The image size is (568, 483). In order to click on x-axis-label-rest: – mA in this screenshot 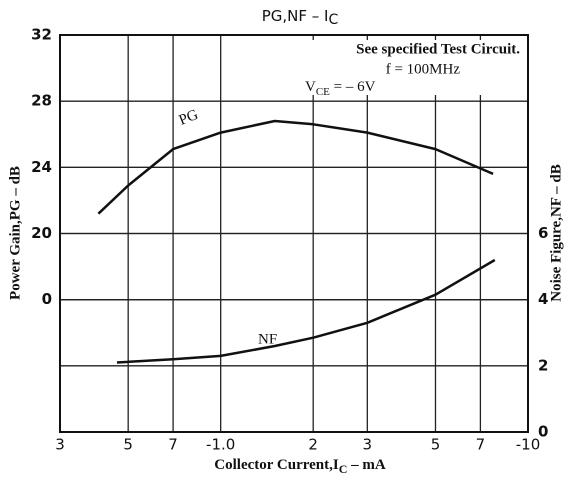, I will do `click(366, 465)`.